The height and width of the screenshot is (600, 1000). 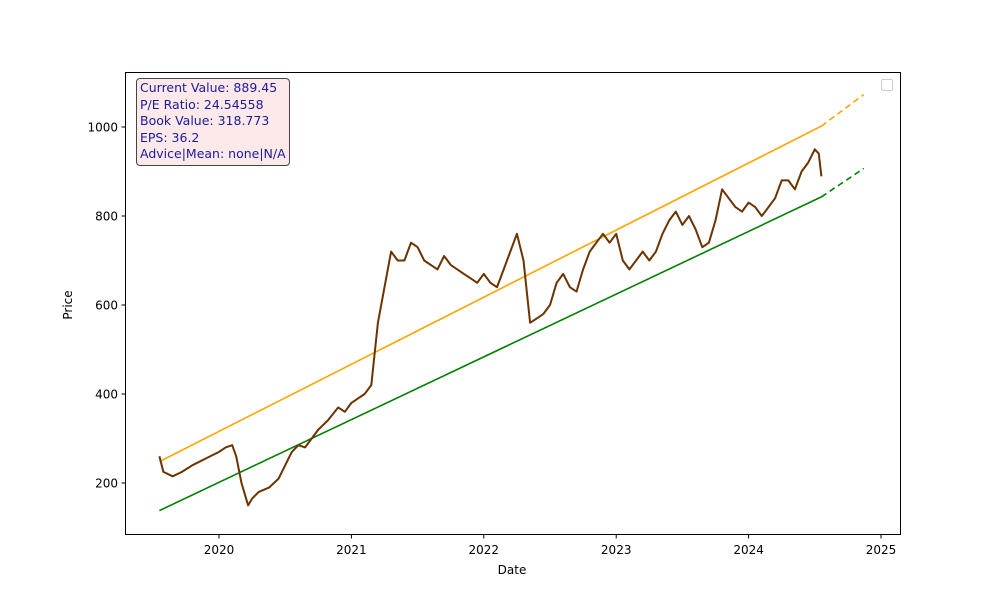 I want to click on x-tick-label: 2020, so click(x=219, y=550).